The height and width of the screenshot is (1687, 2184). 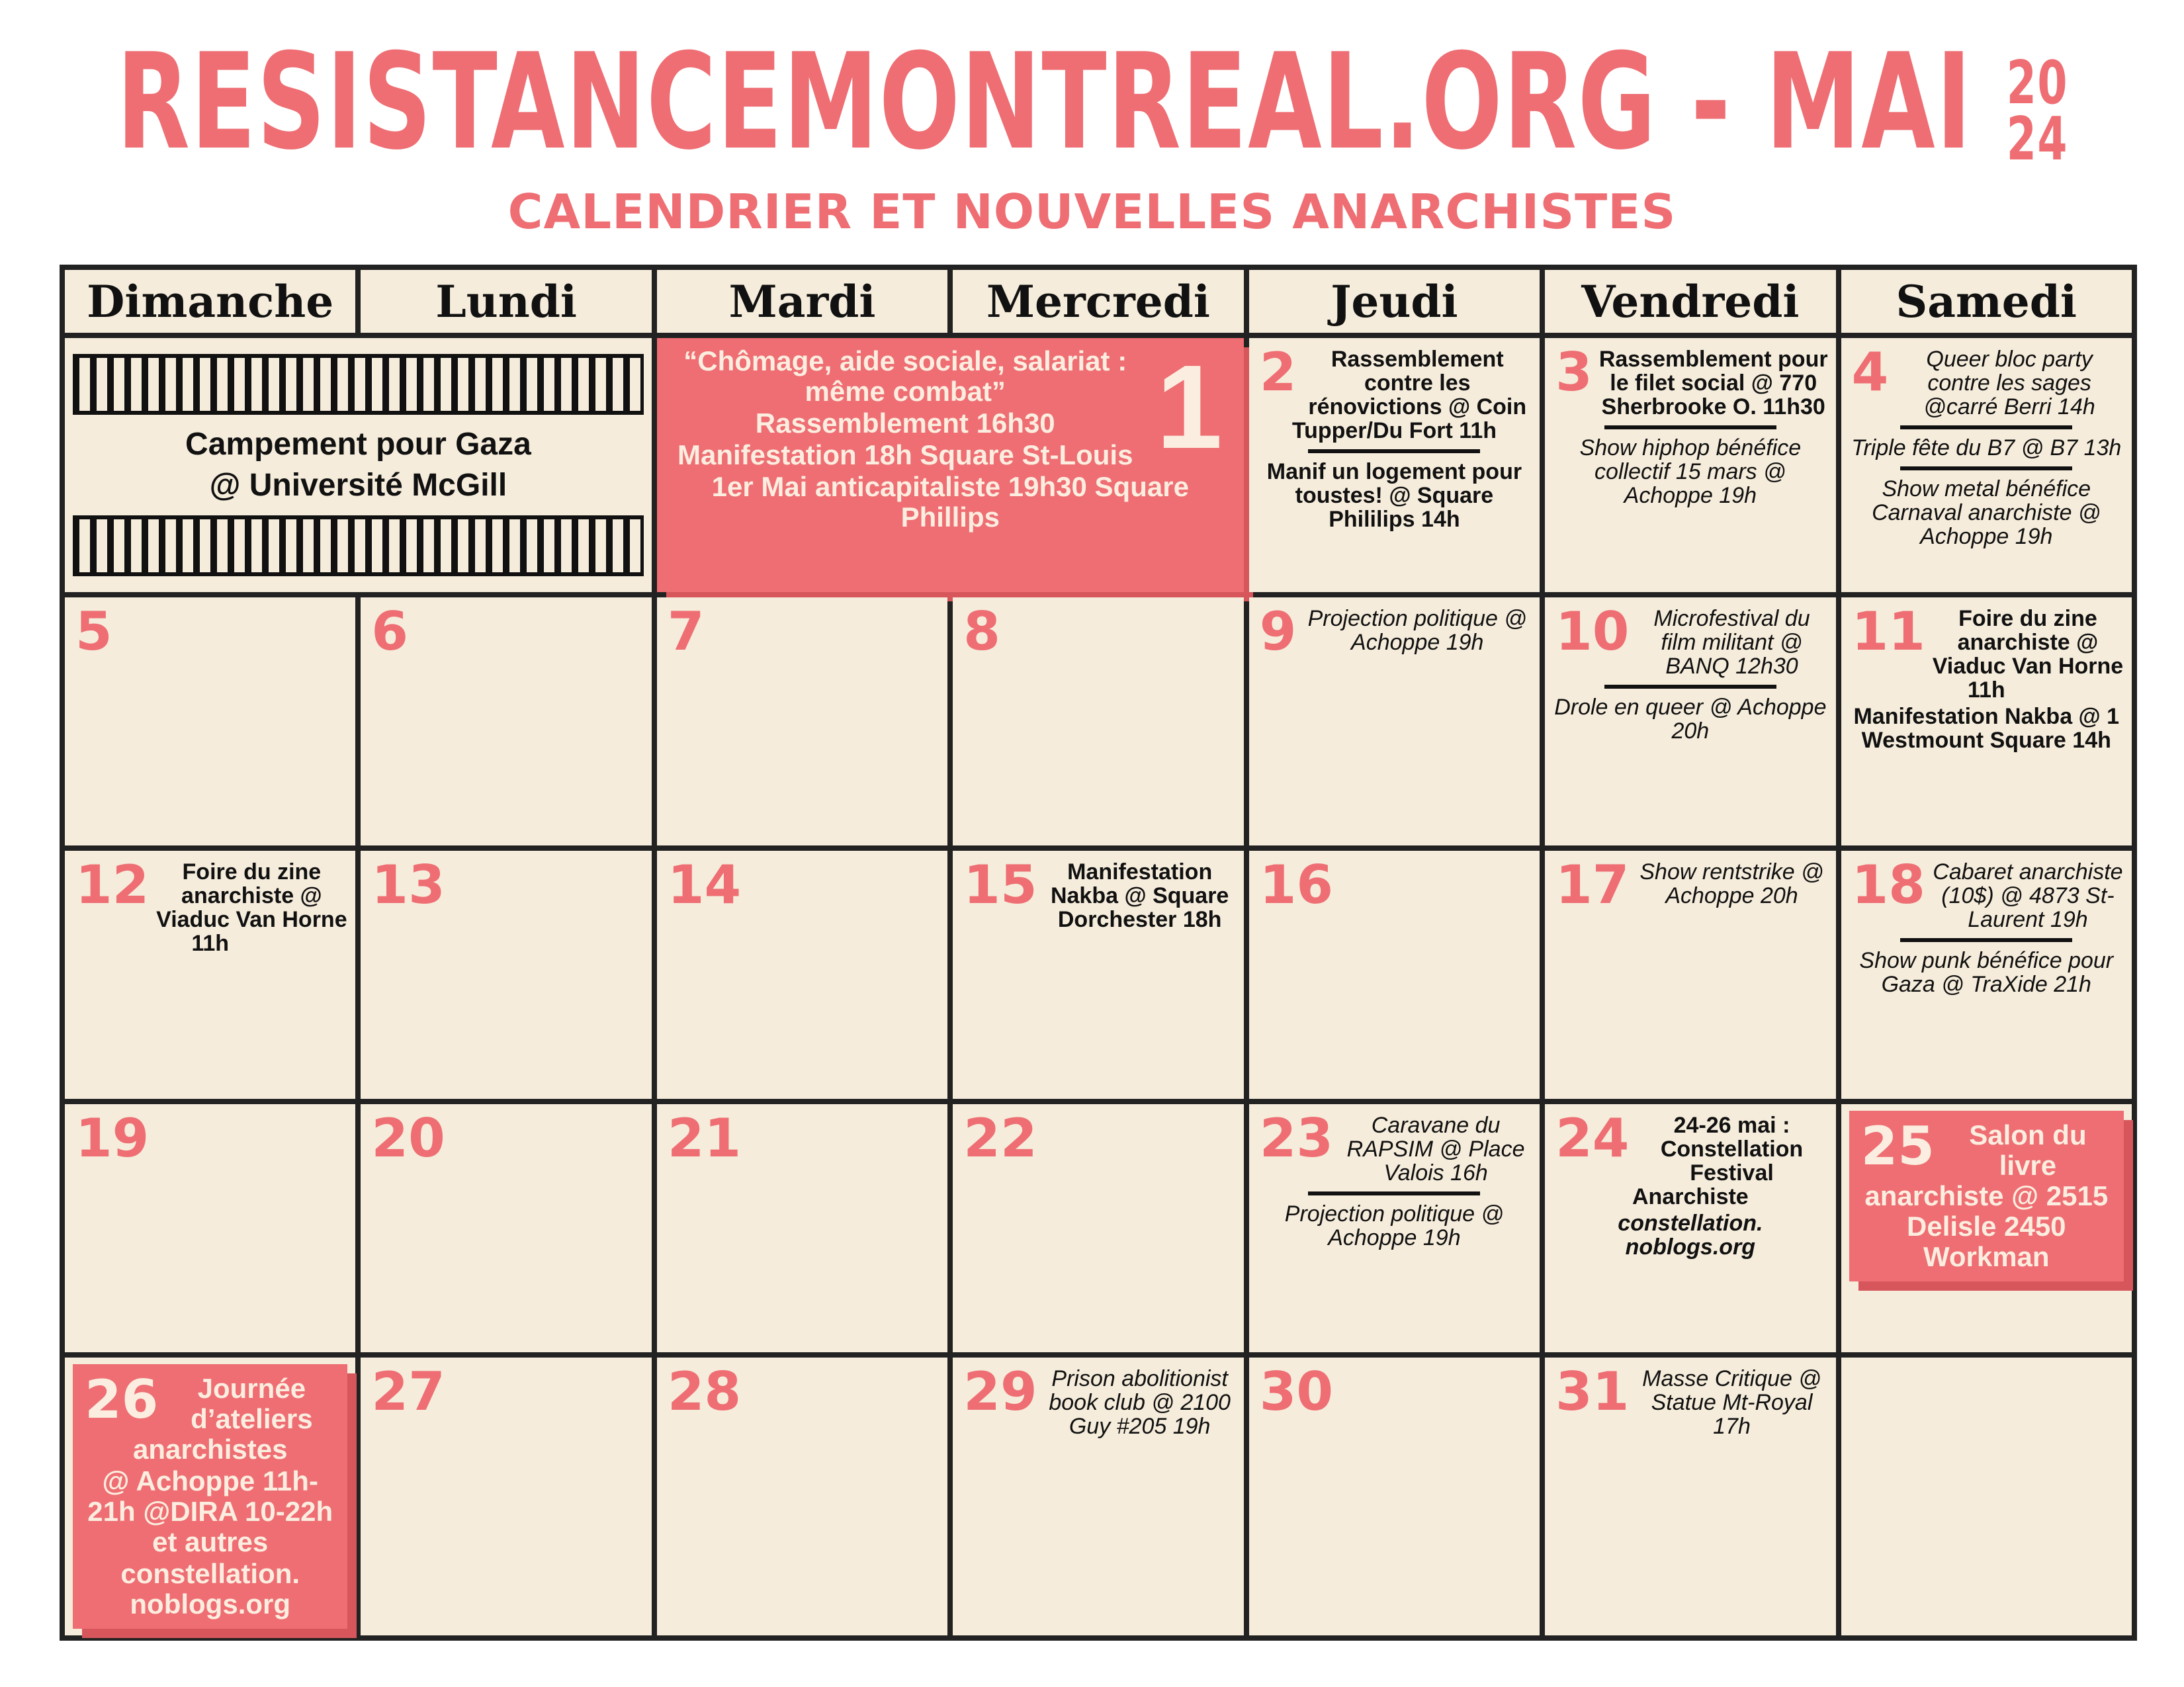 I want to click on day-header: Mardi, so click(x=802, y=301).